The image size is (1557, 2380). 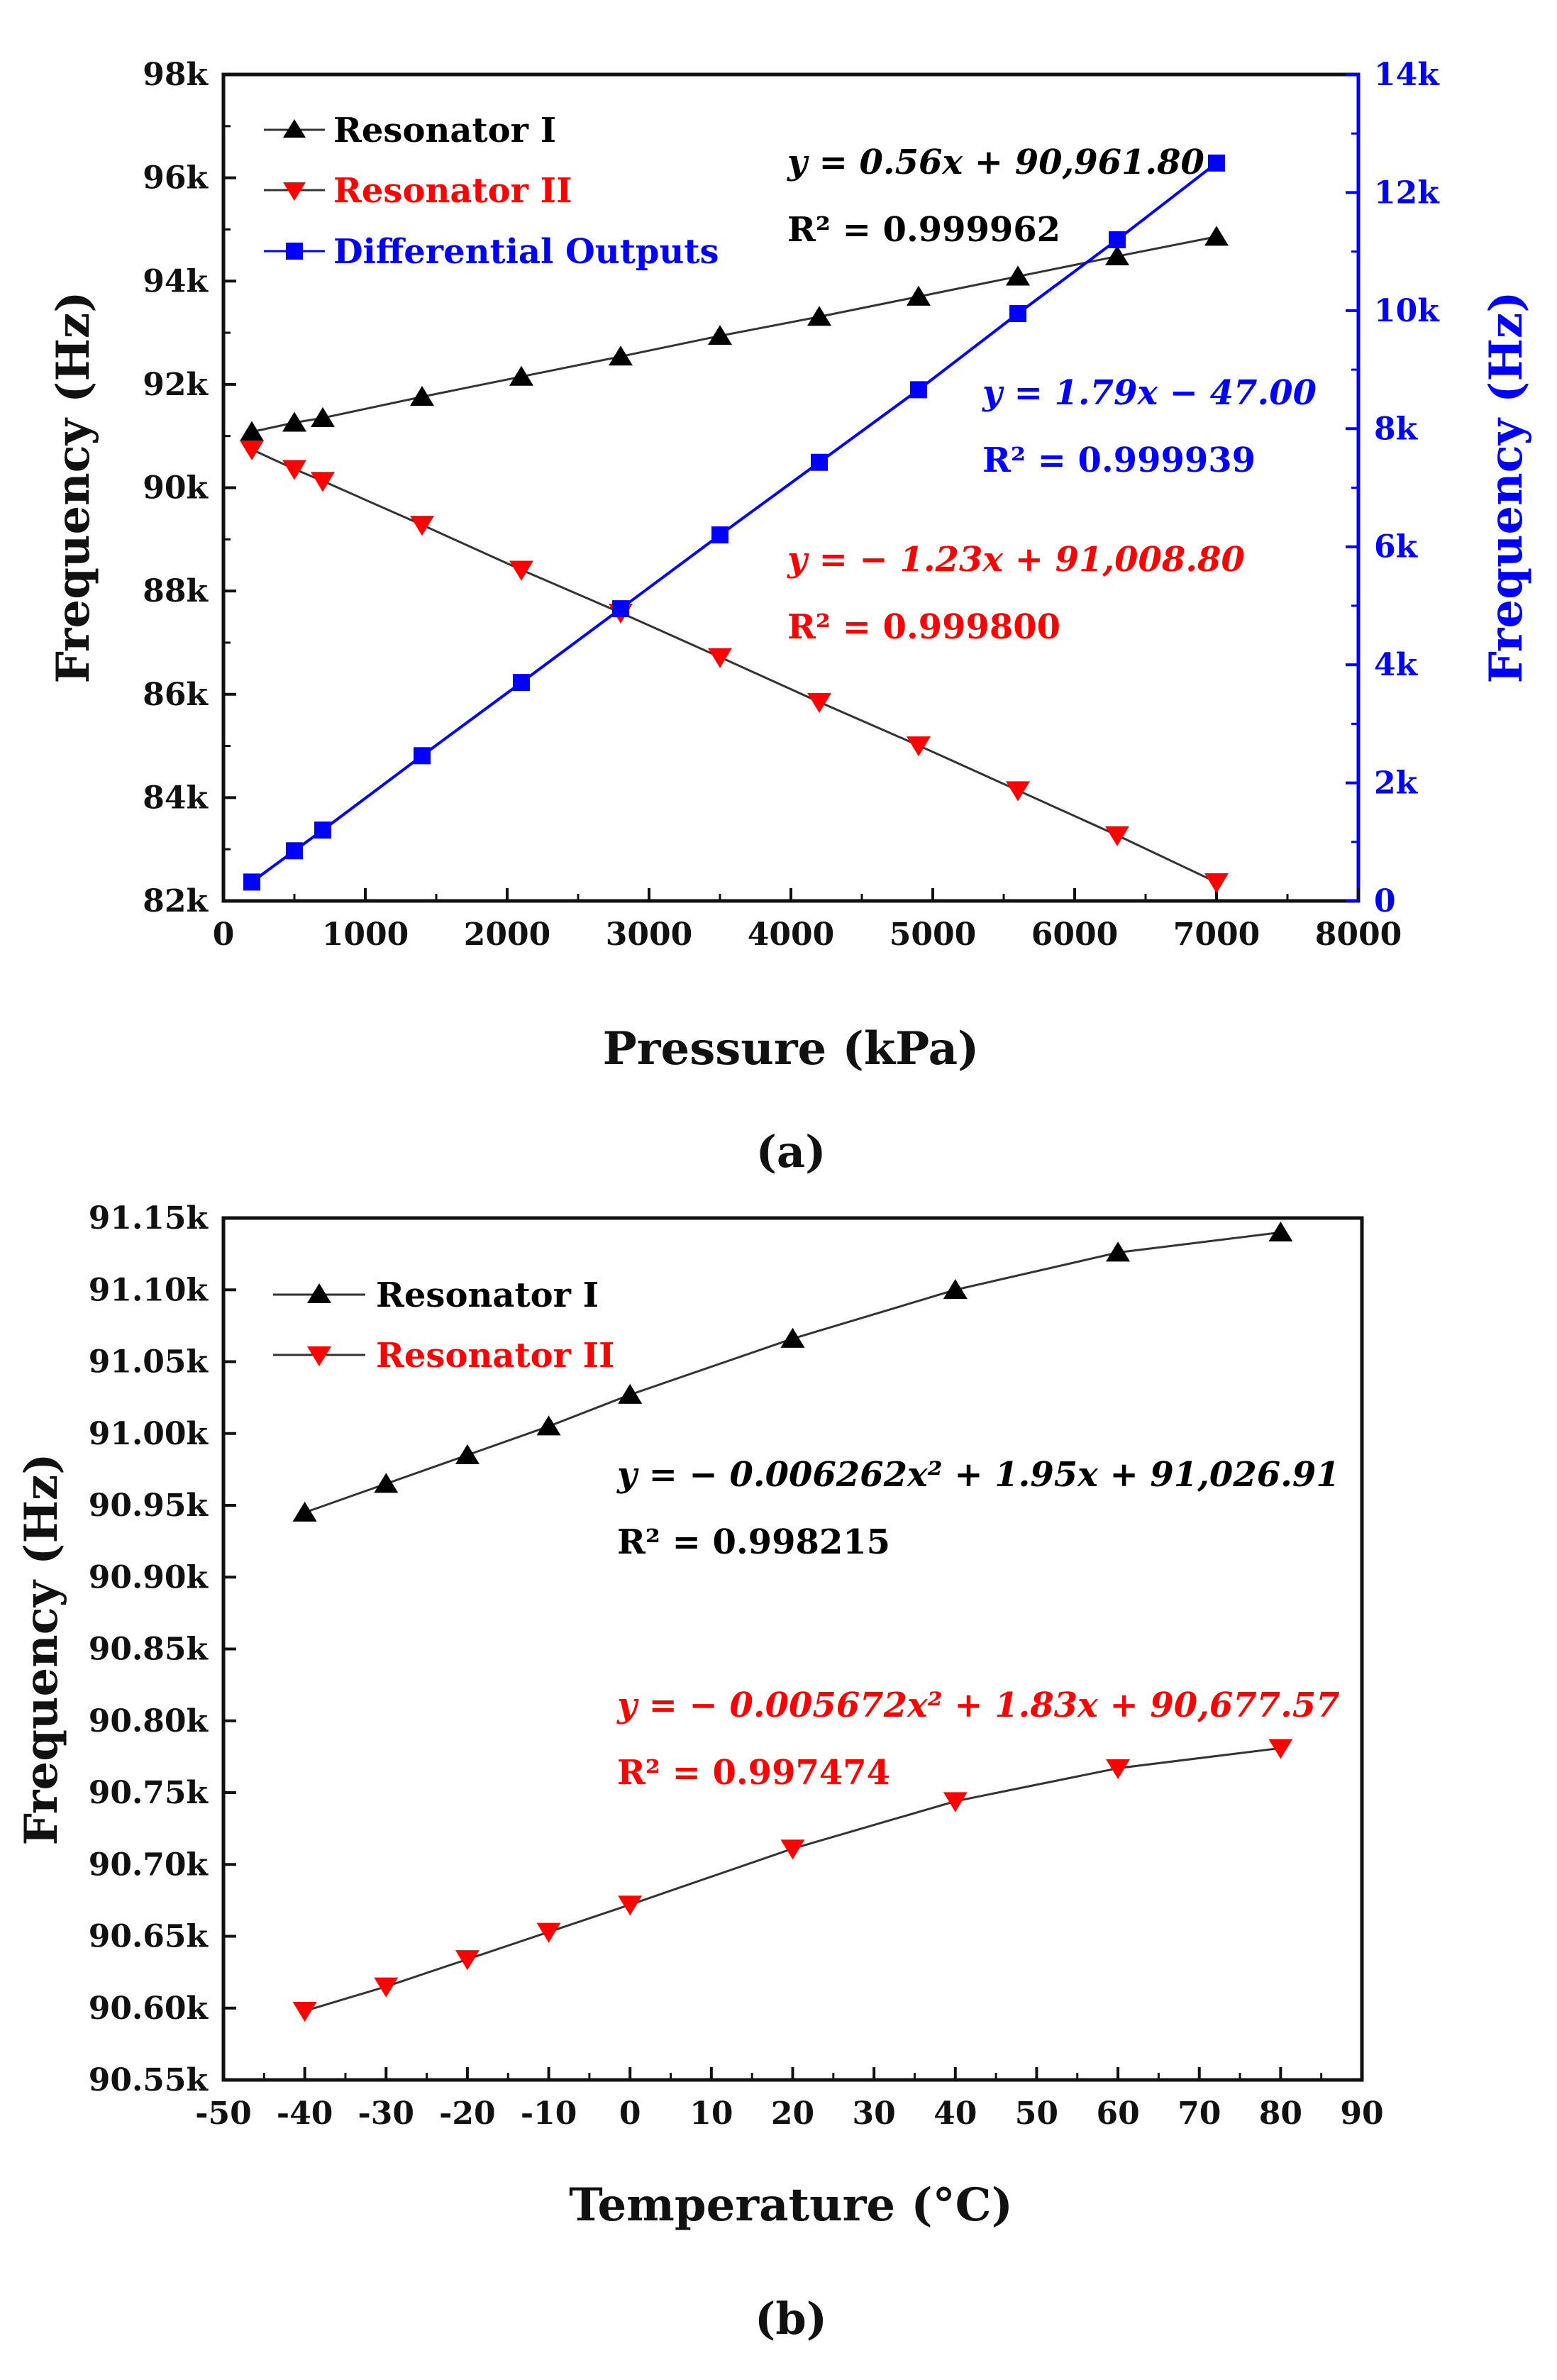 What do you see at coordinates (1217, 935) in the screenshot?
I see `x-tick-label-p0-7: 7000` at bounding box center [1217, 935].